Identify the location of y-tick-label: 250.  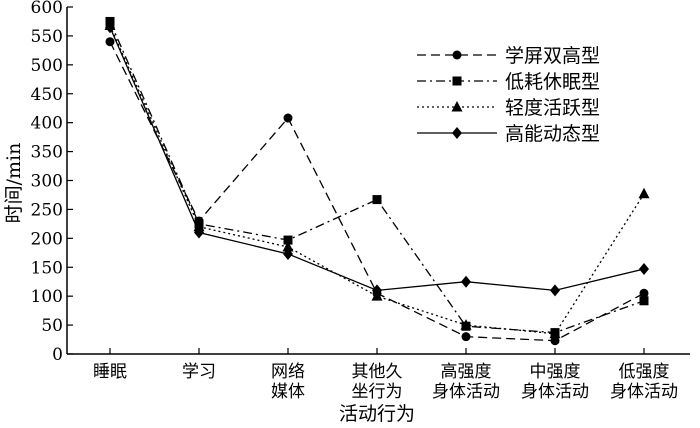
(47, 210).